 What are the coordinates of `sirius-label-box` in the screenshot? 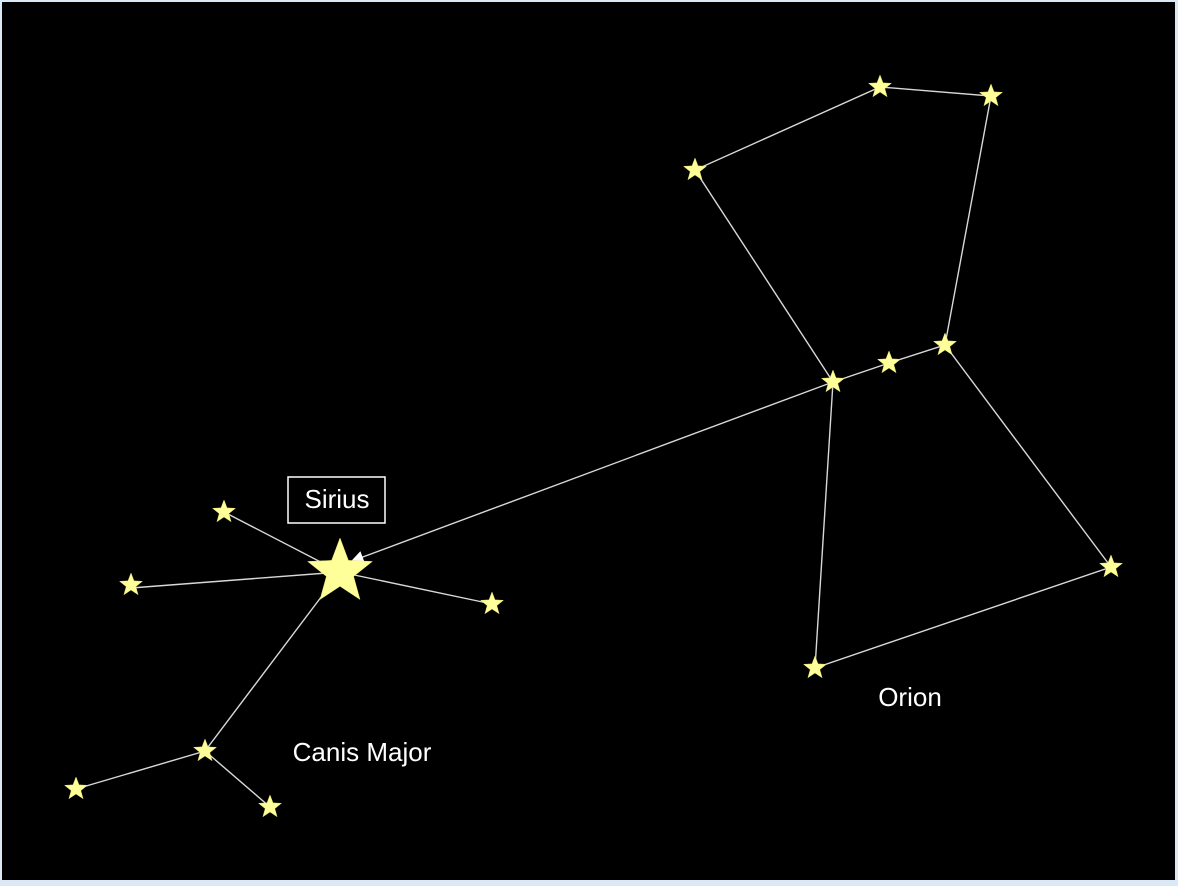 It's located at (336, 500).